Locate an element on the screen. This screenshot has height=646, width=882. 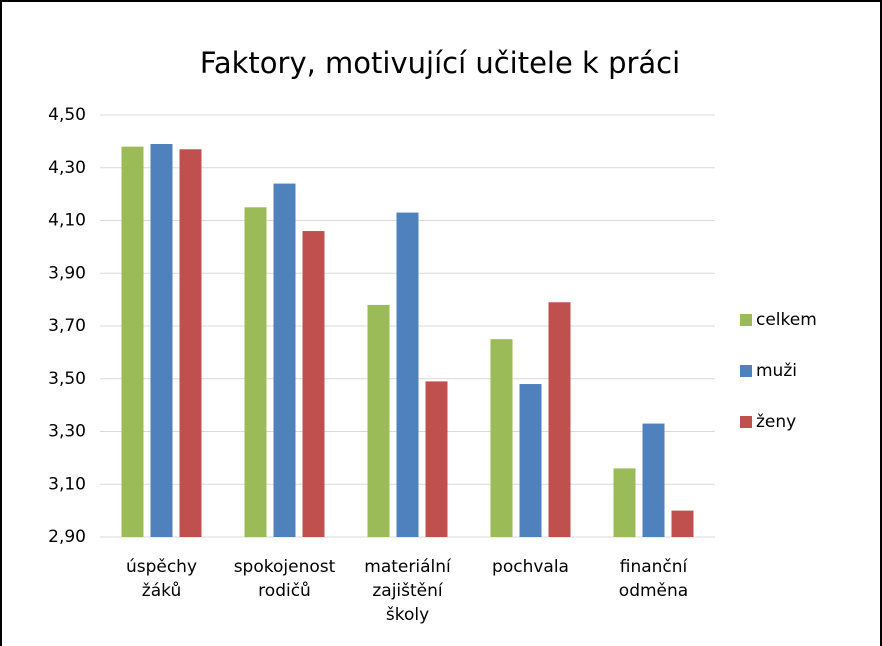
y-tick-label: 3,50 is located at coordinates (67, 379).